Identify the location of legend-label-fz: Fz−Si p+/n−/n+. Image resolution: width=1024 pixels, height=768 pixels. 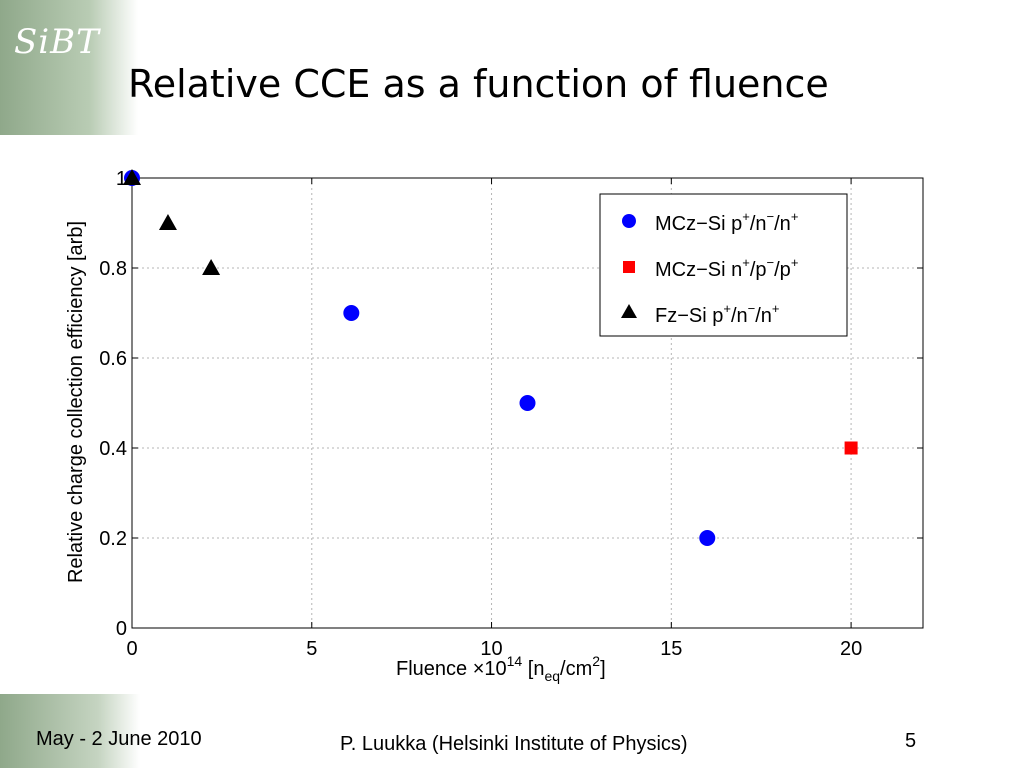
(717, 314).